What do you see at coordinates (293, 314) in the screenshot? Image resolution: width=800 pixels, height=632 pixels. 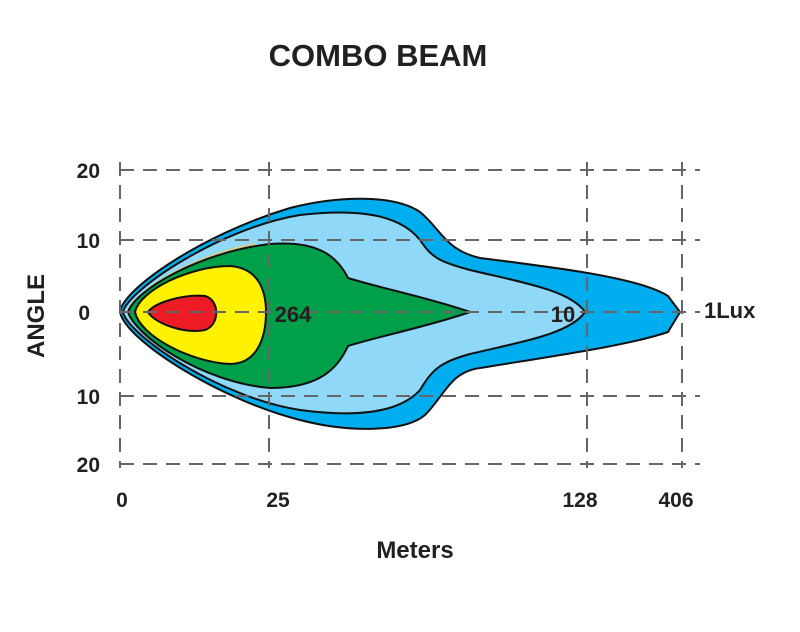 I see `contour-label-264: 264` at bounding box center [293, 314].